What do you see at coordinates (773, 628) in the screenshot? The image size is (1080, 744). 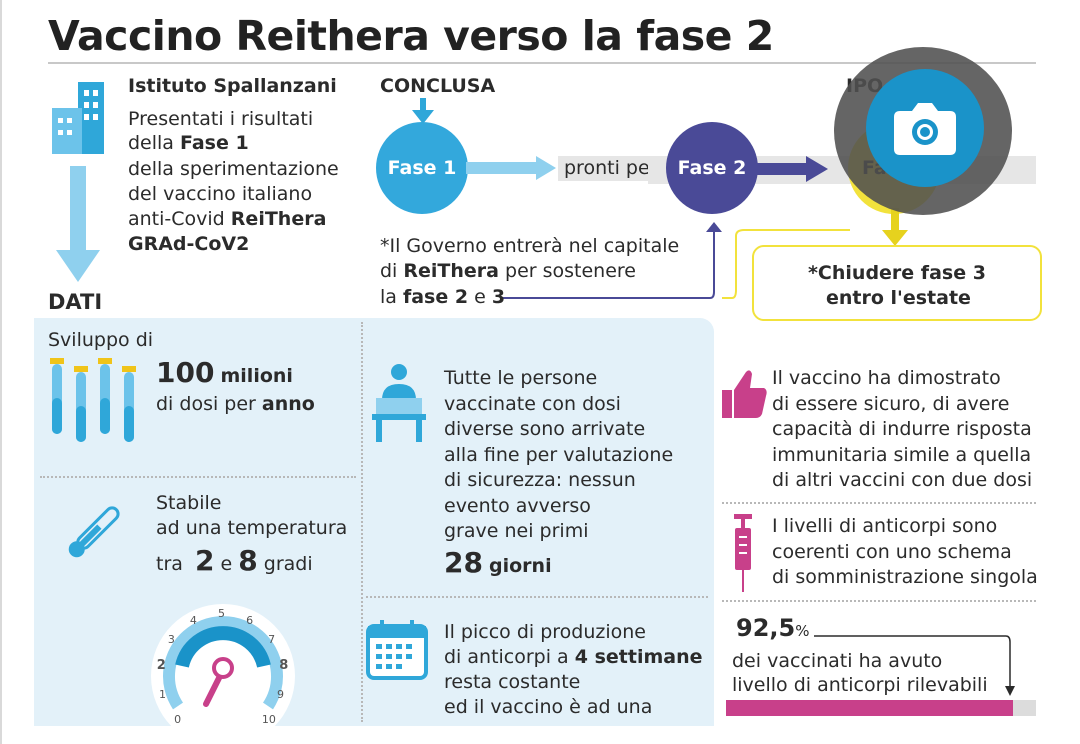 I see `percent-value: 92,5%` at bounding box center [773, 628].